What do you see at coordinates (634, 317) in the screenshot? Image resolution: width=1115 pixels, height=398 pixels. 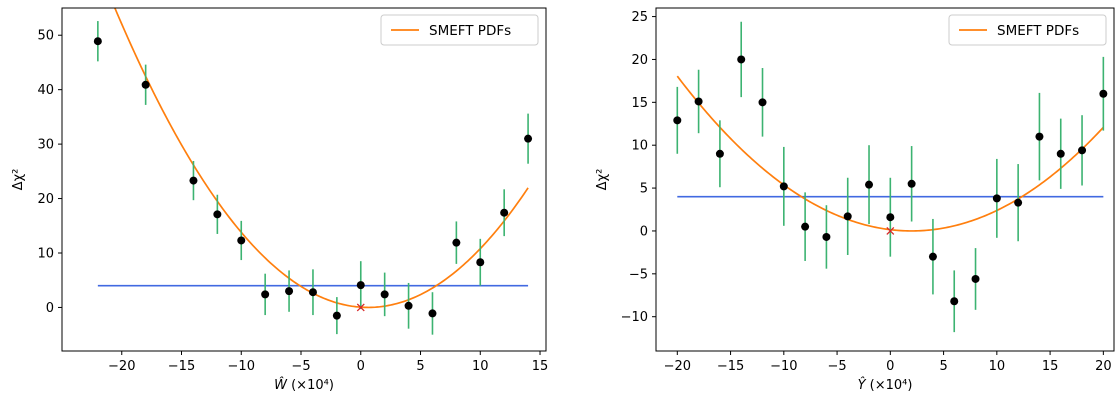 I see `y-tick-label: −10` at bounding box center [634, 317].